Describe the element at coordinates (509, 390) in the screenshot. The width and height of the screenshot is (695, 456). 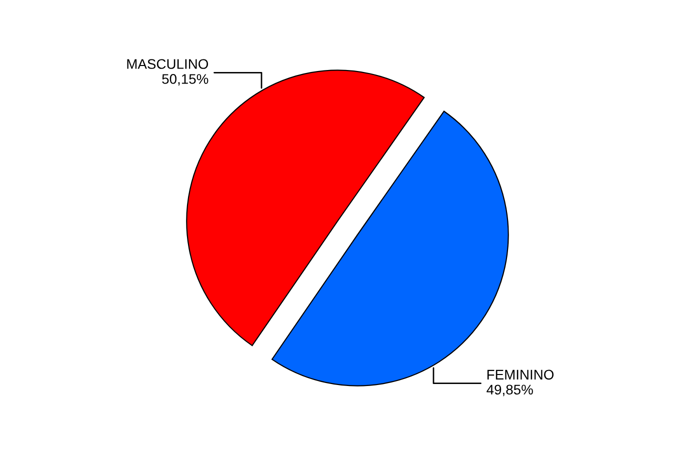
I see `data-label: 49,85%` at that location.